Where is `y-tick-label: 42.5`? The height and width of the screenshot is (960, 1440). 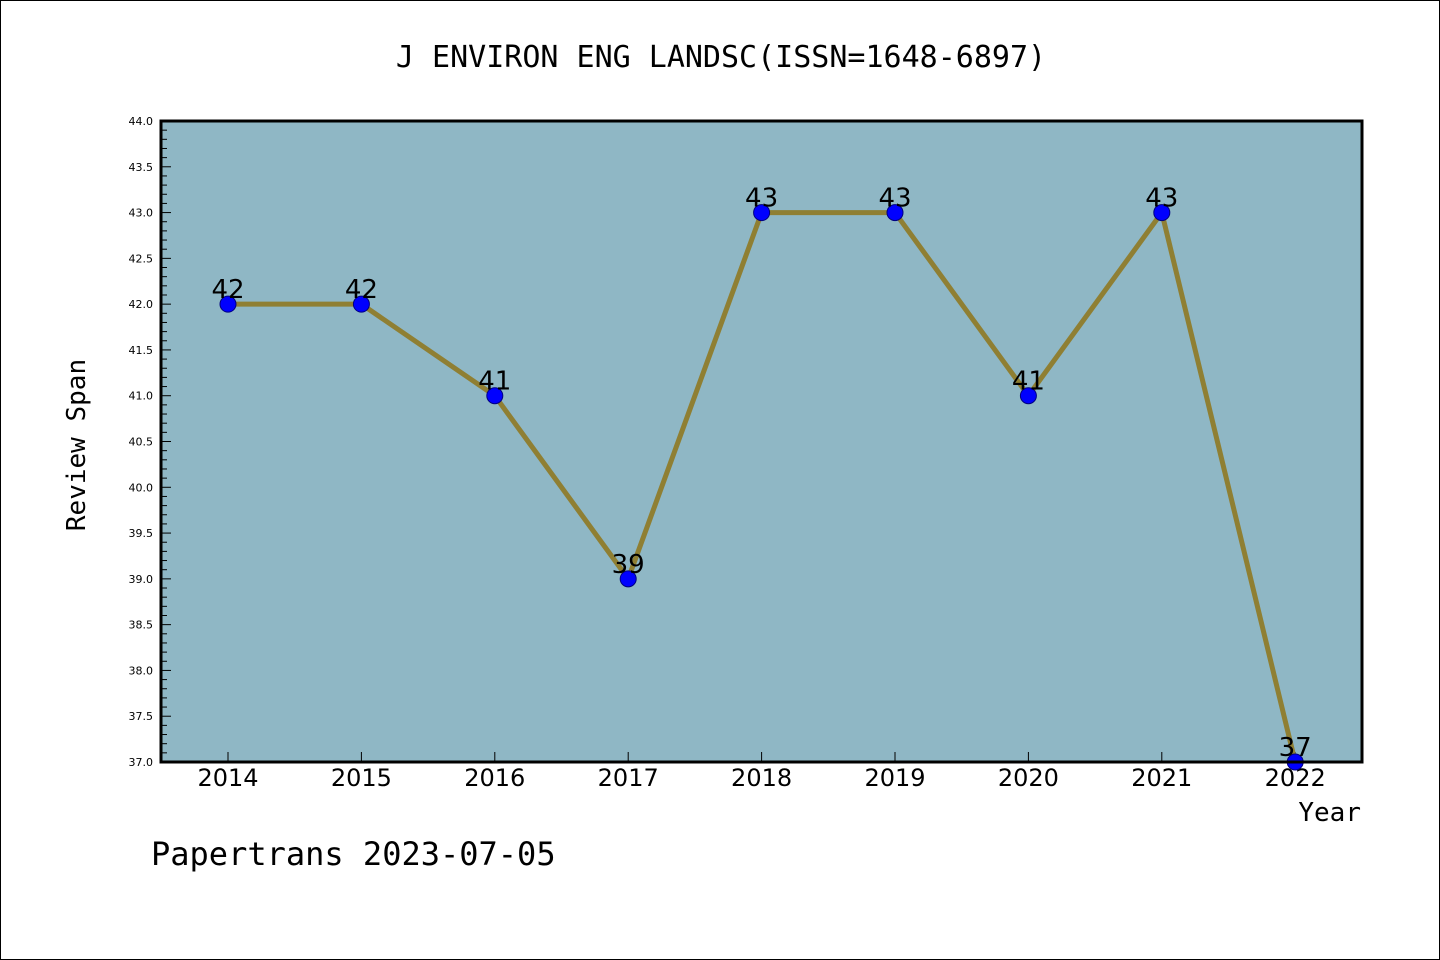 y-tick-label: 42.5 is located at coordinates (141, 258).